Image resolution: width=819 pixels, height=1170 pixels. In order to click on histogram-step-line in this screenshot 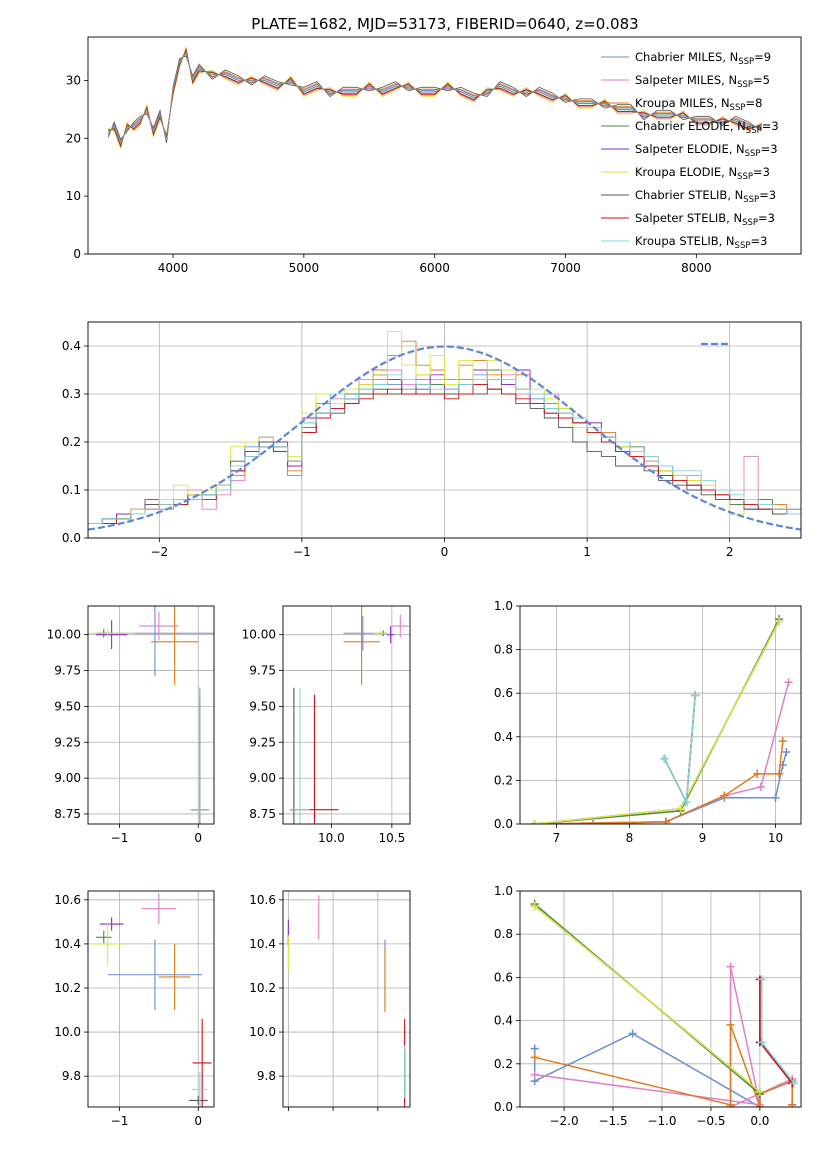, I will do `click(444, 456)`.